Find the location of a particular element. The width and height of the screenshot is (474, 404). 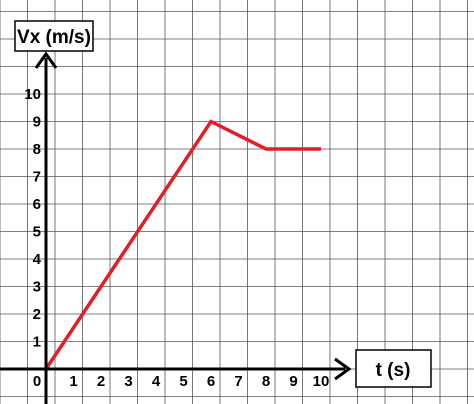

y-tick-label: 8 is located at coordinates (37, 149).